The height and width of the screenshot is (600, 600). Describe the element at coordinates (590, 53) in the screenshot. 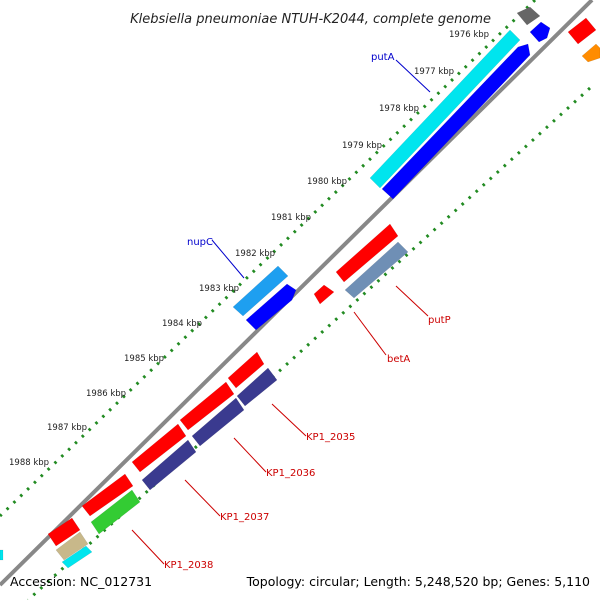

I see `gene-orange-right` at that location.